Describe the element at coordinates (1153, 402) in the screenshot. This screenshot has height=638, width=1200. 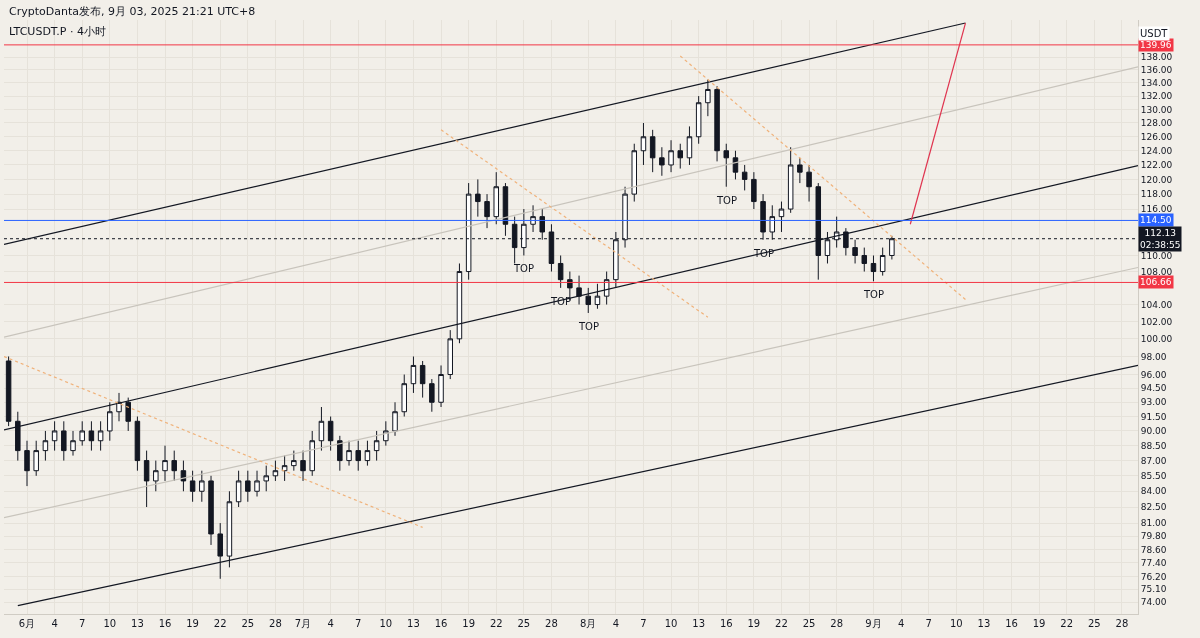
I see `y-tick-label: 93.00` at that location.